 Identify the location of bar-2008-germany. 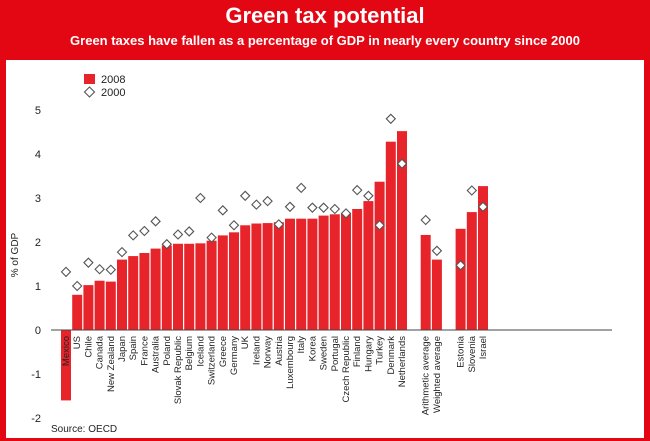
(234, 281).